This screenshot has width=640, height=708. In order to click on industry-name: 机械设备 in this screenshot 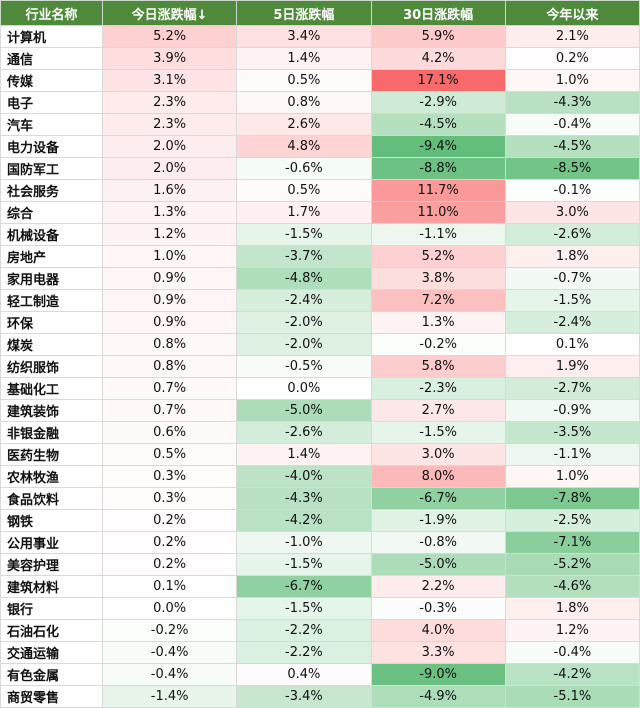, I will do `click(51, 234)`.